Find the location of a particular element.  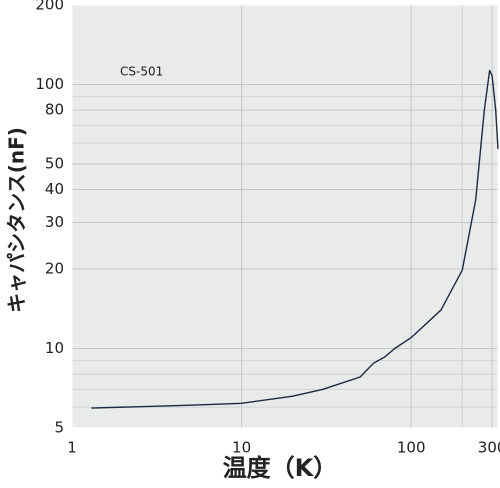

y-tick-label: 200 is located at coordinates (49, 7).